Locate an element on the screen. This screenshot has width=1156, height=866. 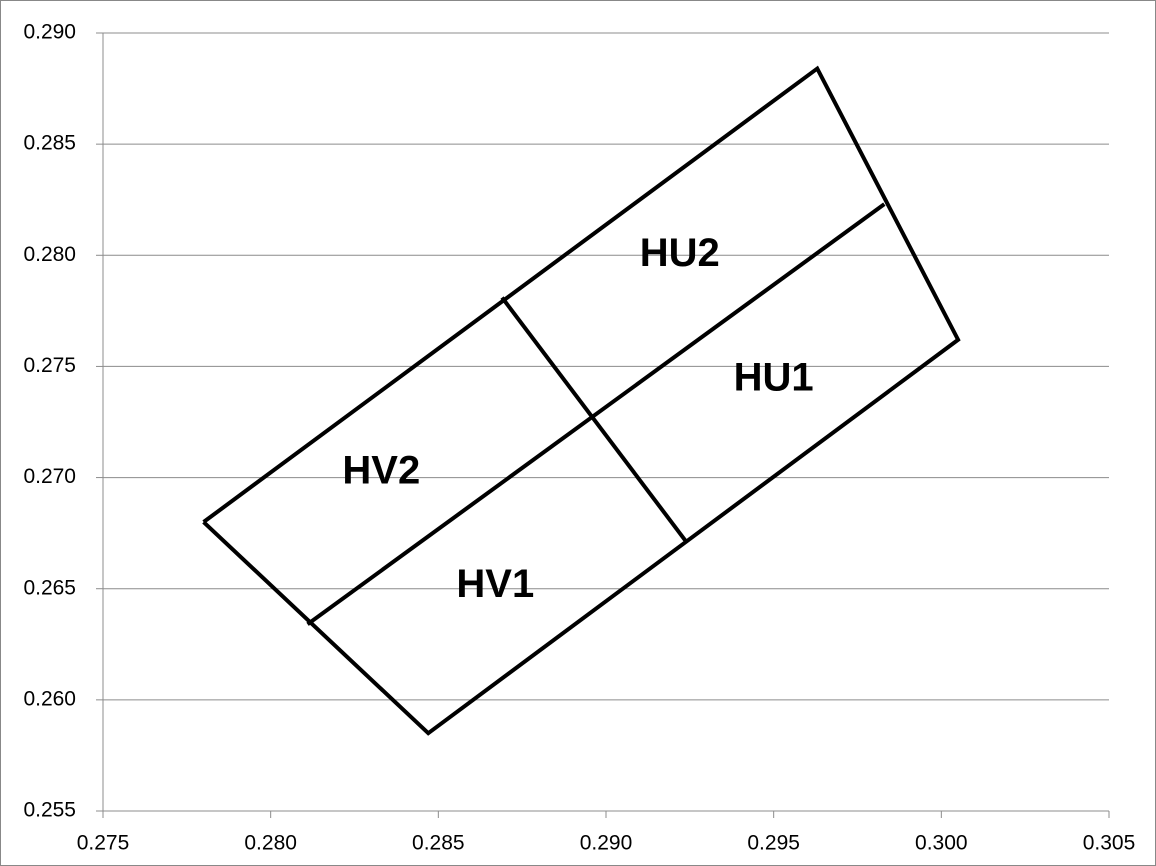
annotation: HU2 is located at coordinates (680, 253).